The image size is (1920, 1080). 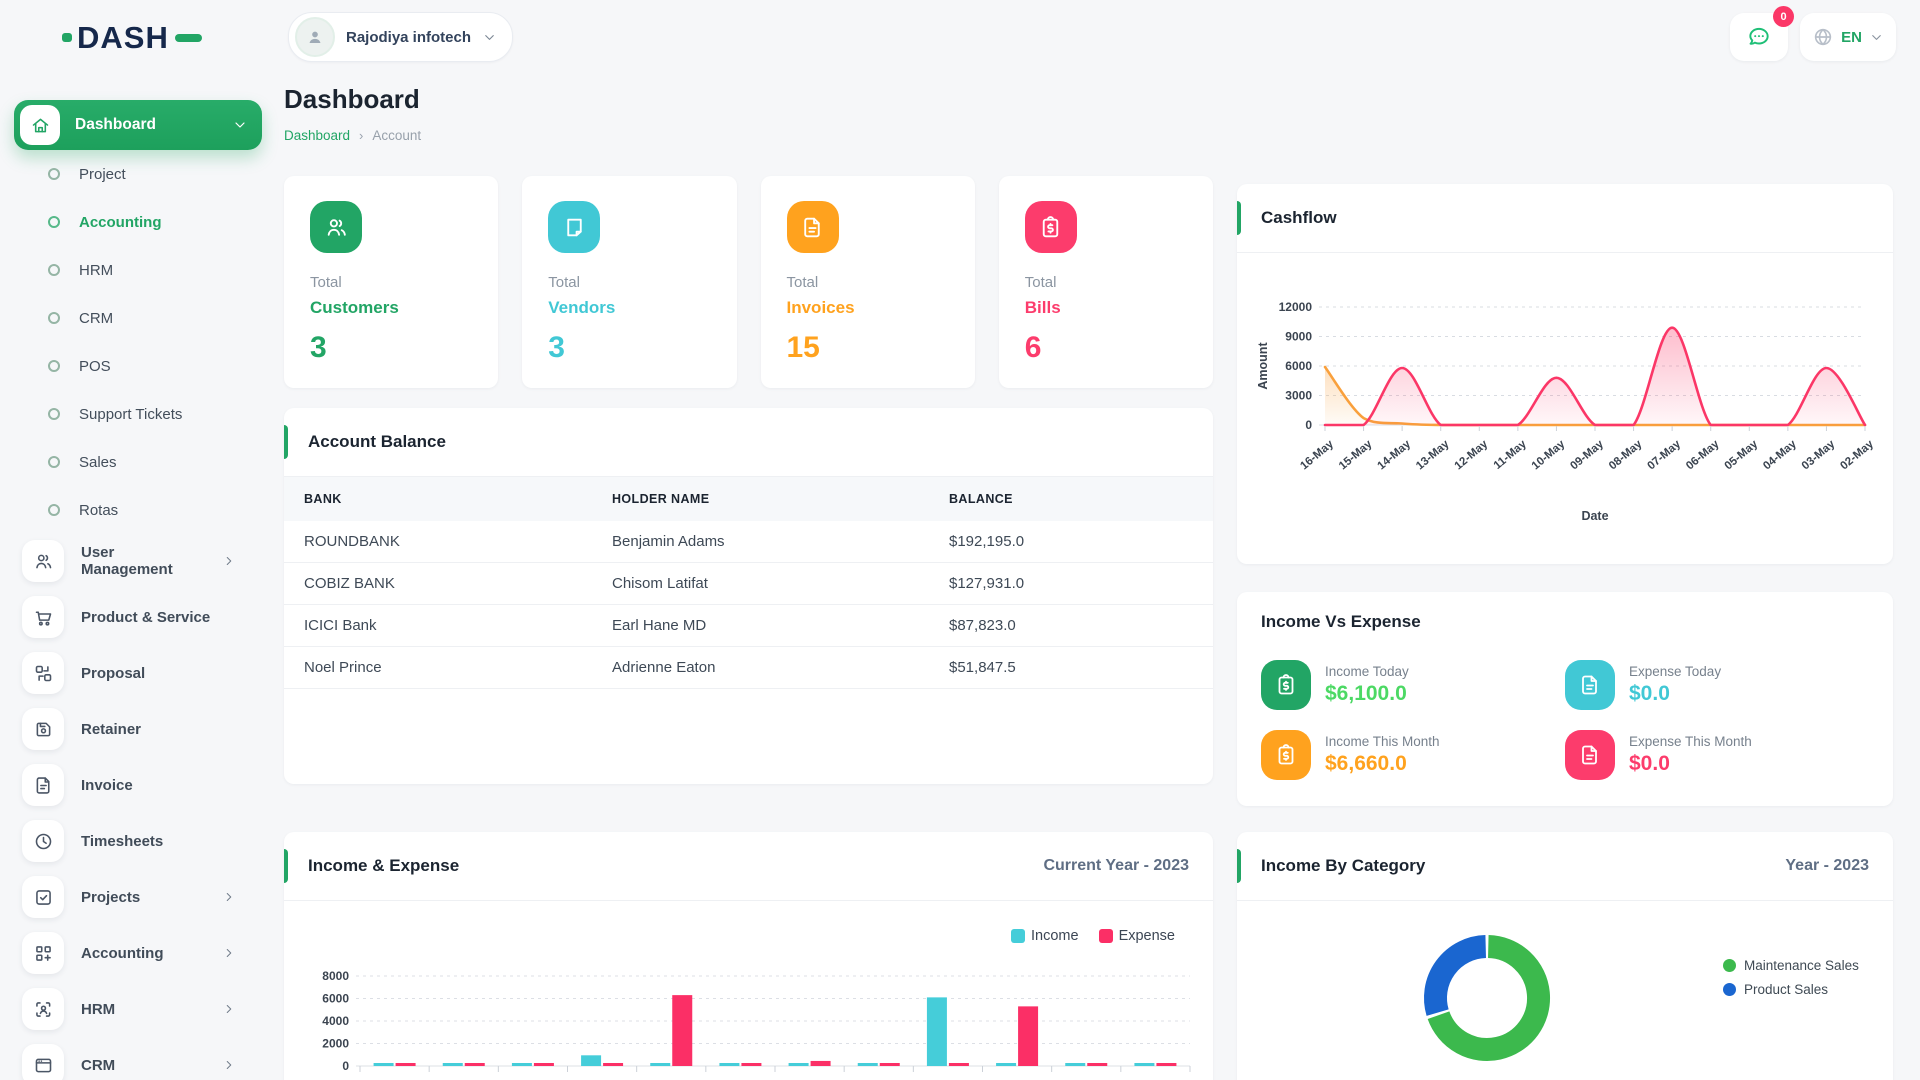 I want to click on legend-item-expense: Expense, so click(x=1136, y=936).